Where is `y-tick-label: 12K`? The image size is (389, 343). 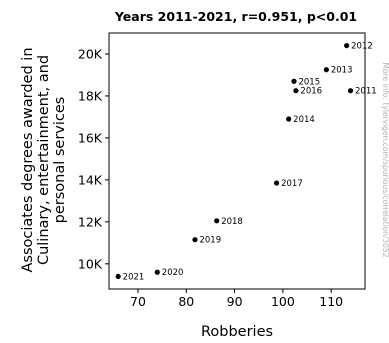
y-tick-label: 12K is located at coordinates (90, 221).